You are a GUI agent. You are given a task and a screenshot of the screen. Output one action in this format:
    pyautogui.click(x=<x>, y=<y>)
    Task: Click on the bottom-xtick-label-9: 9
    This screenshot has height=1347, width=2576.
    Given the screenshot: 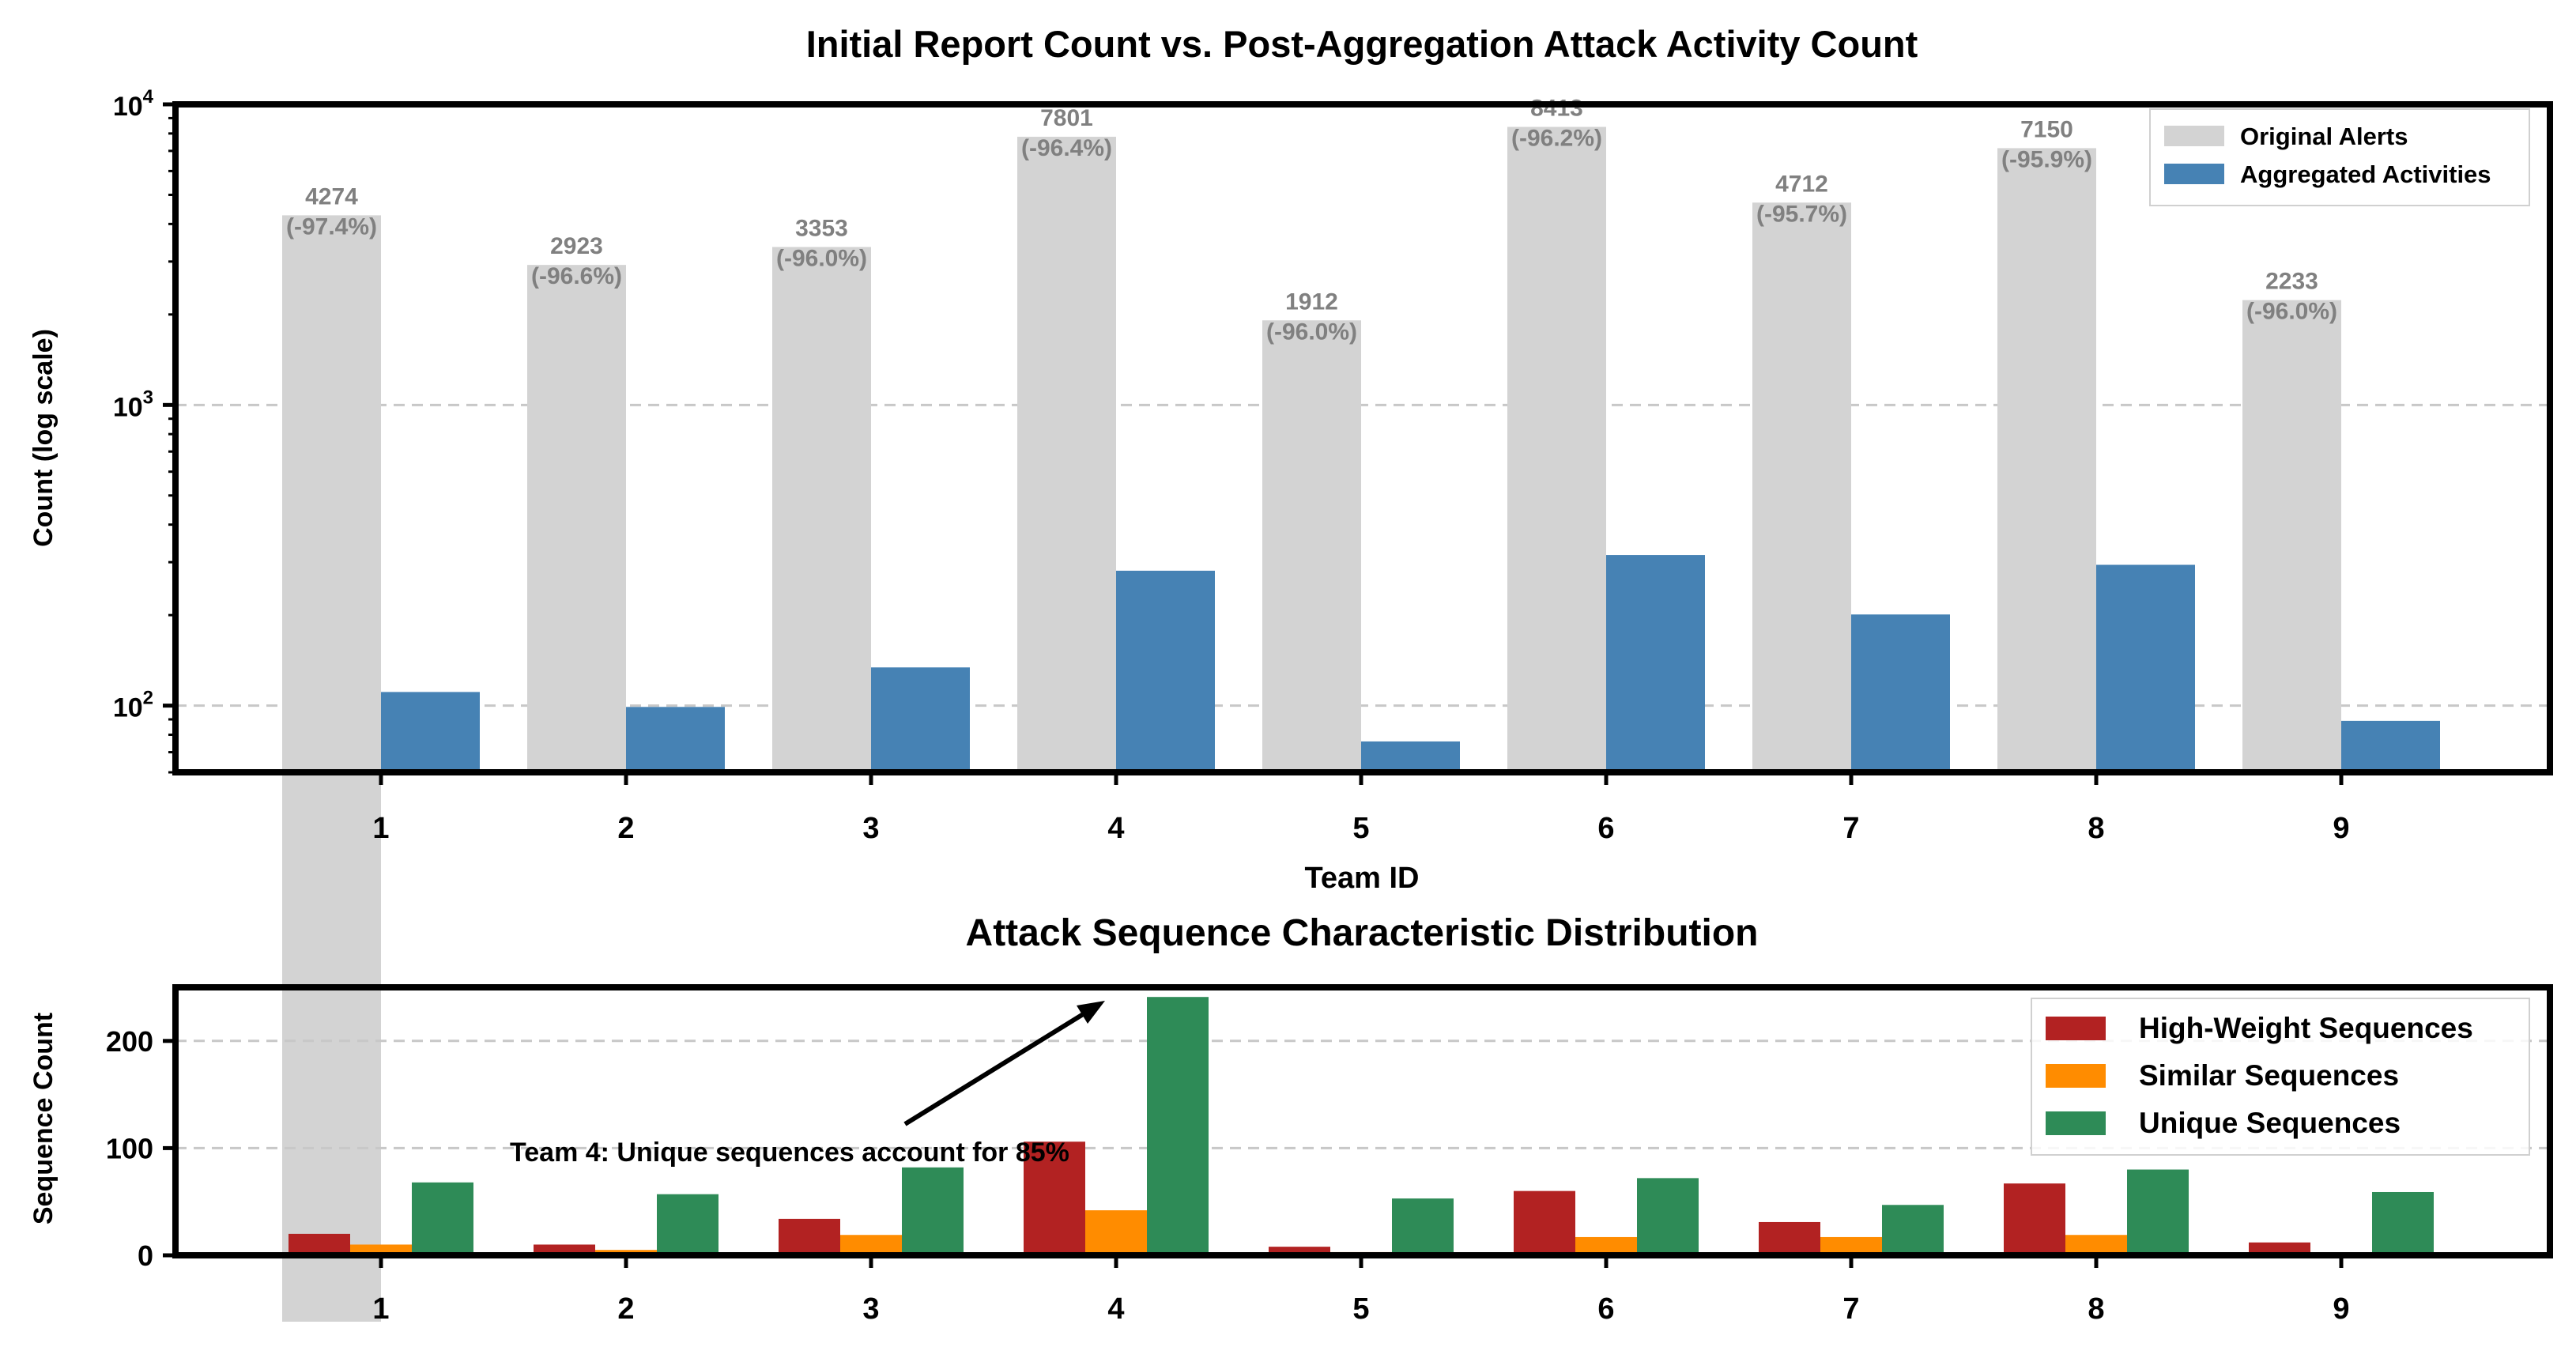 What is the action you would take?
    pyautogui.click(x=2341, y=1309)
    